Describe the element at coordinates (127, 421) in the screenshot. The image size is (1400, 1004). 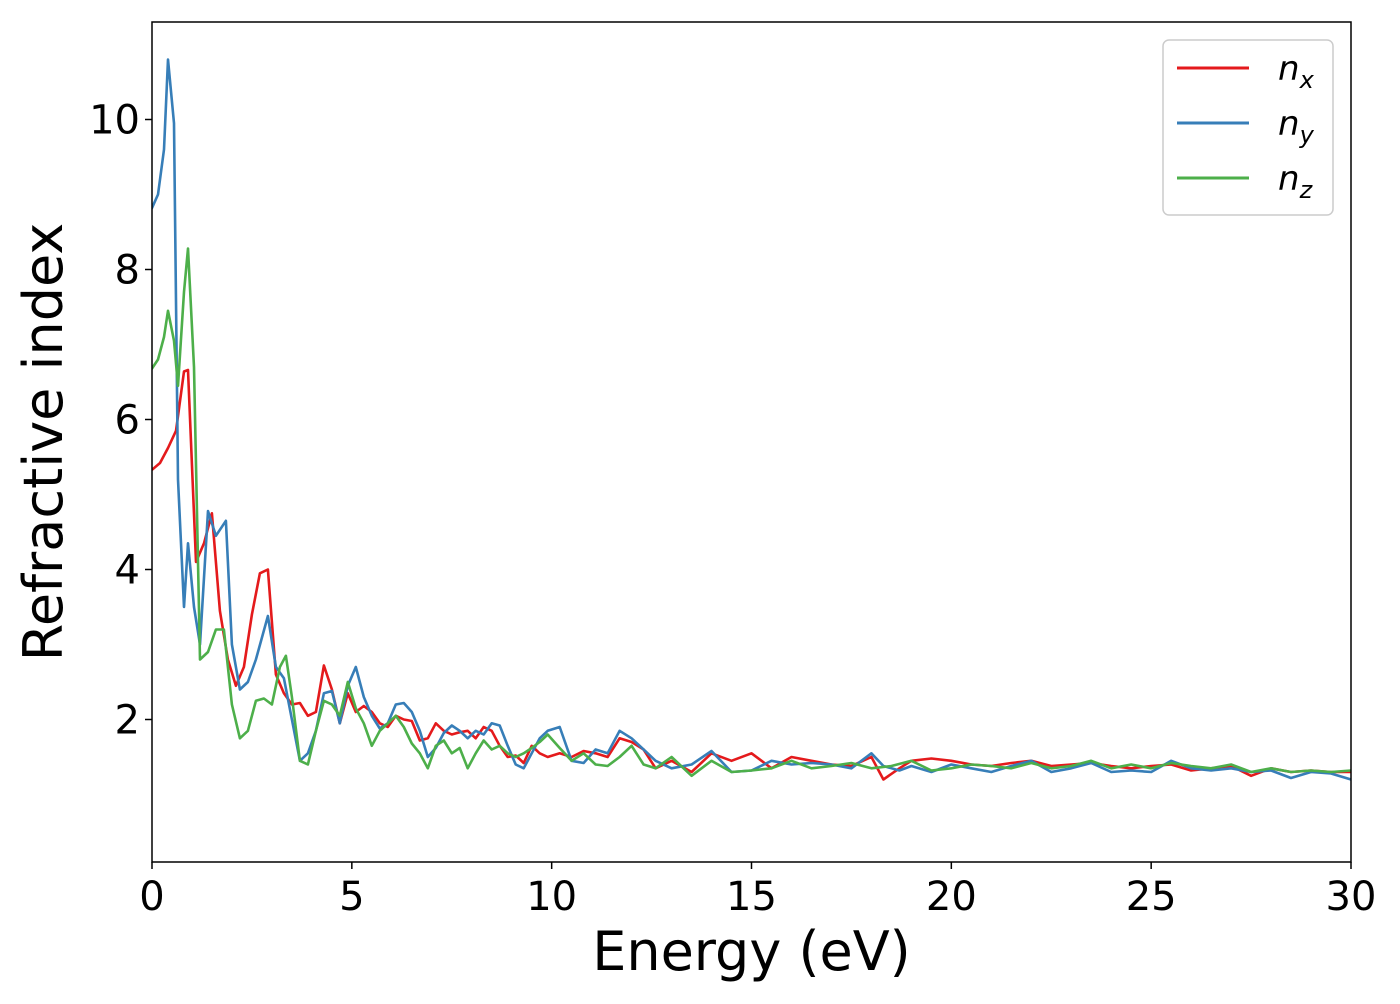
I see `y-tick-label: 6` at that location.